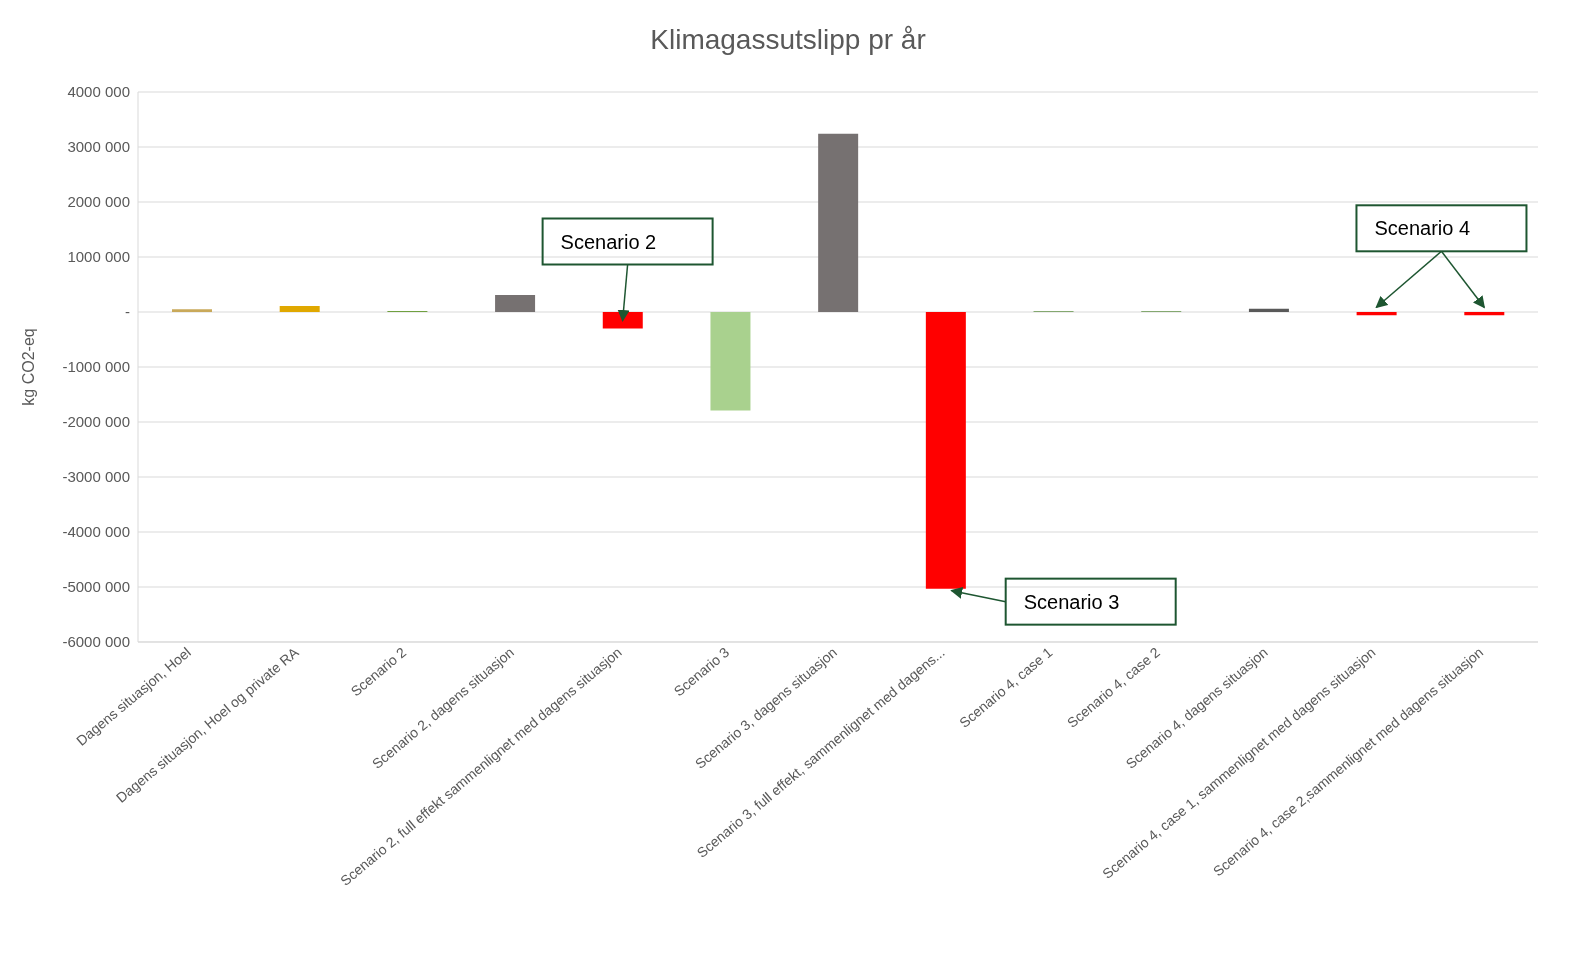 The image size is (1595, 978). Describe the element at coordinates (28, 367) in the screenshot. I see `y-axis-title: kg CO2-eq` at that location.